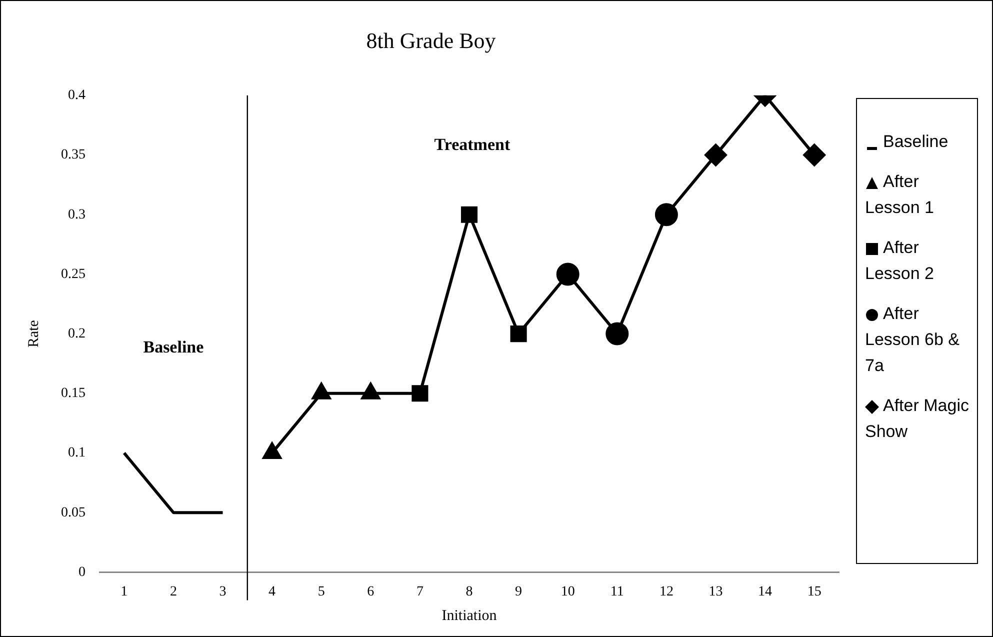 Image resolution: width=993 pixels, height=637 pixels. Describe the element at coordinates (77, 96) in the screenshot. I see `y-tick-label: 0.4` at that location.